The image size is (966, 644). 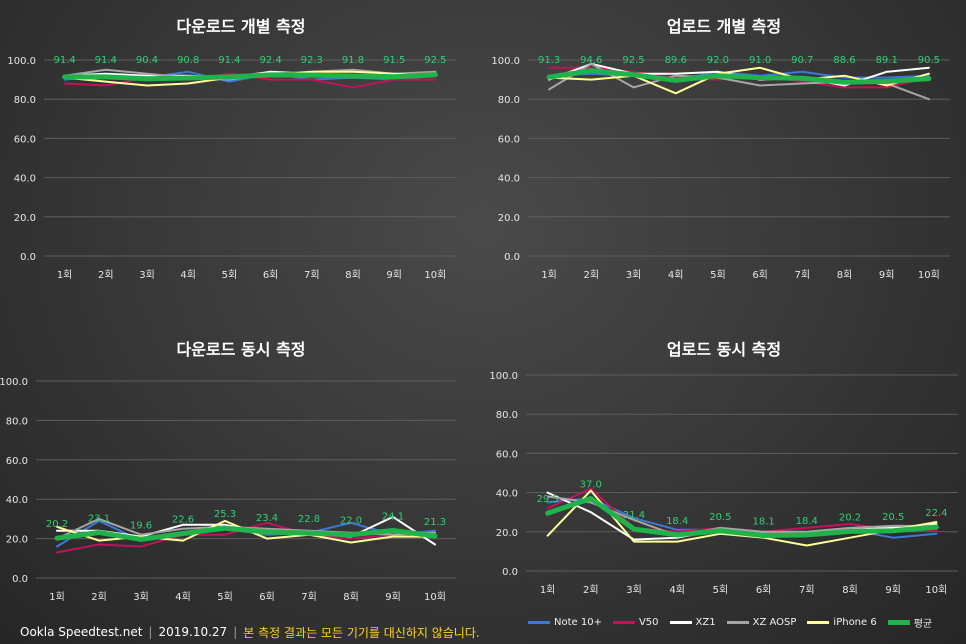 I want to click on data-label: 91.5, so click(x=394, y=60).